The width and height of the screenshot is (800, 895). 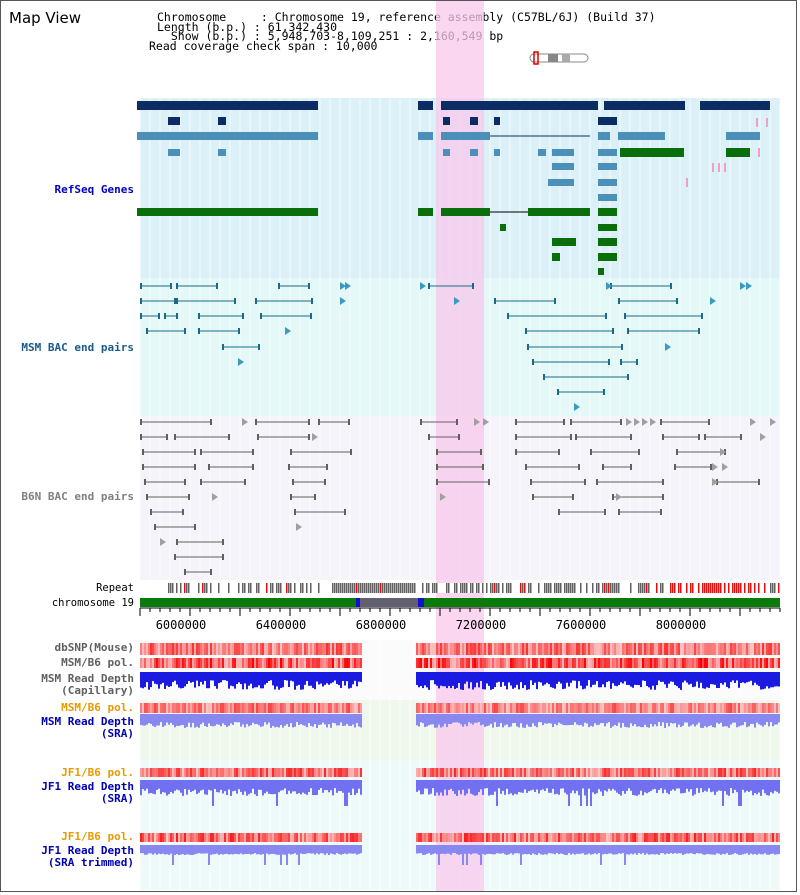 What do you see at coordinates (560, 58) in the screenshot?
I see `chromosome-ideogram` at bounding box center [560, 58].